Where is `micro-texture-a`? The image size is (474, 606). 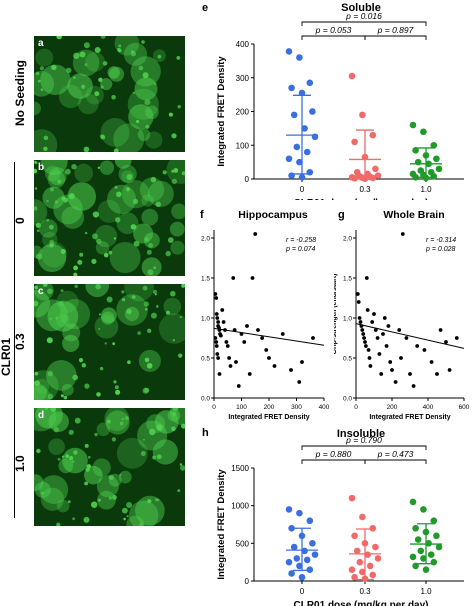 micro-texture-a is located at coordinates (107, 94).